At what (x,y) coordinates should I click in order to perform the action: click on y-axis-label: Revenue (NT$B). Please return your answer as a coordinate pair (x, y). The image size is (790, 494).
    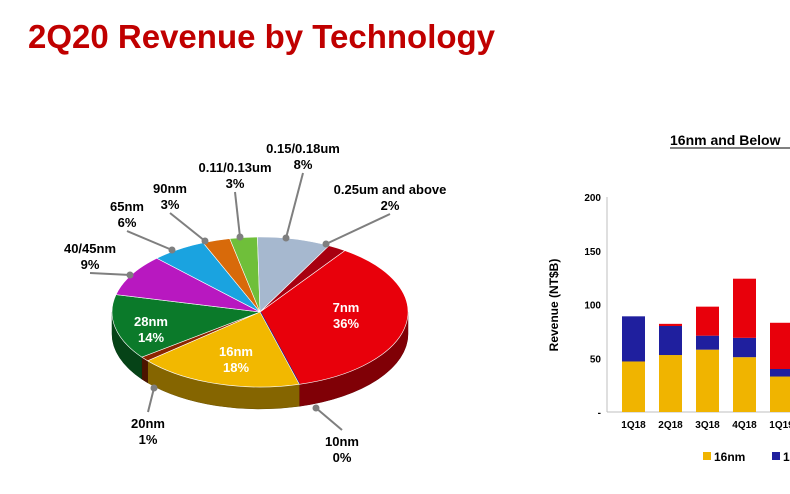
    Looking at the image, I should click on (554, 305).